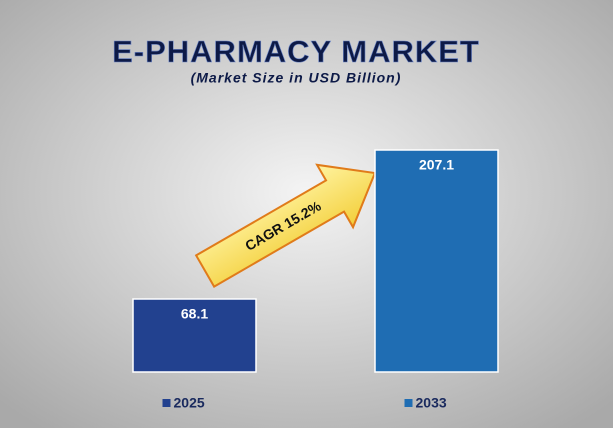 This screenshot has height=428, width=613. Describe the element at coordinates (194, 314) in the screenshot. I see `value-label: 68.1` at that location.